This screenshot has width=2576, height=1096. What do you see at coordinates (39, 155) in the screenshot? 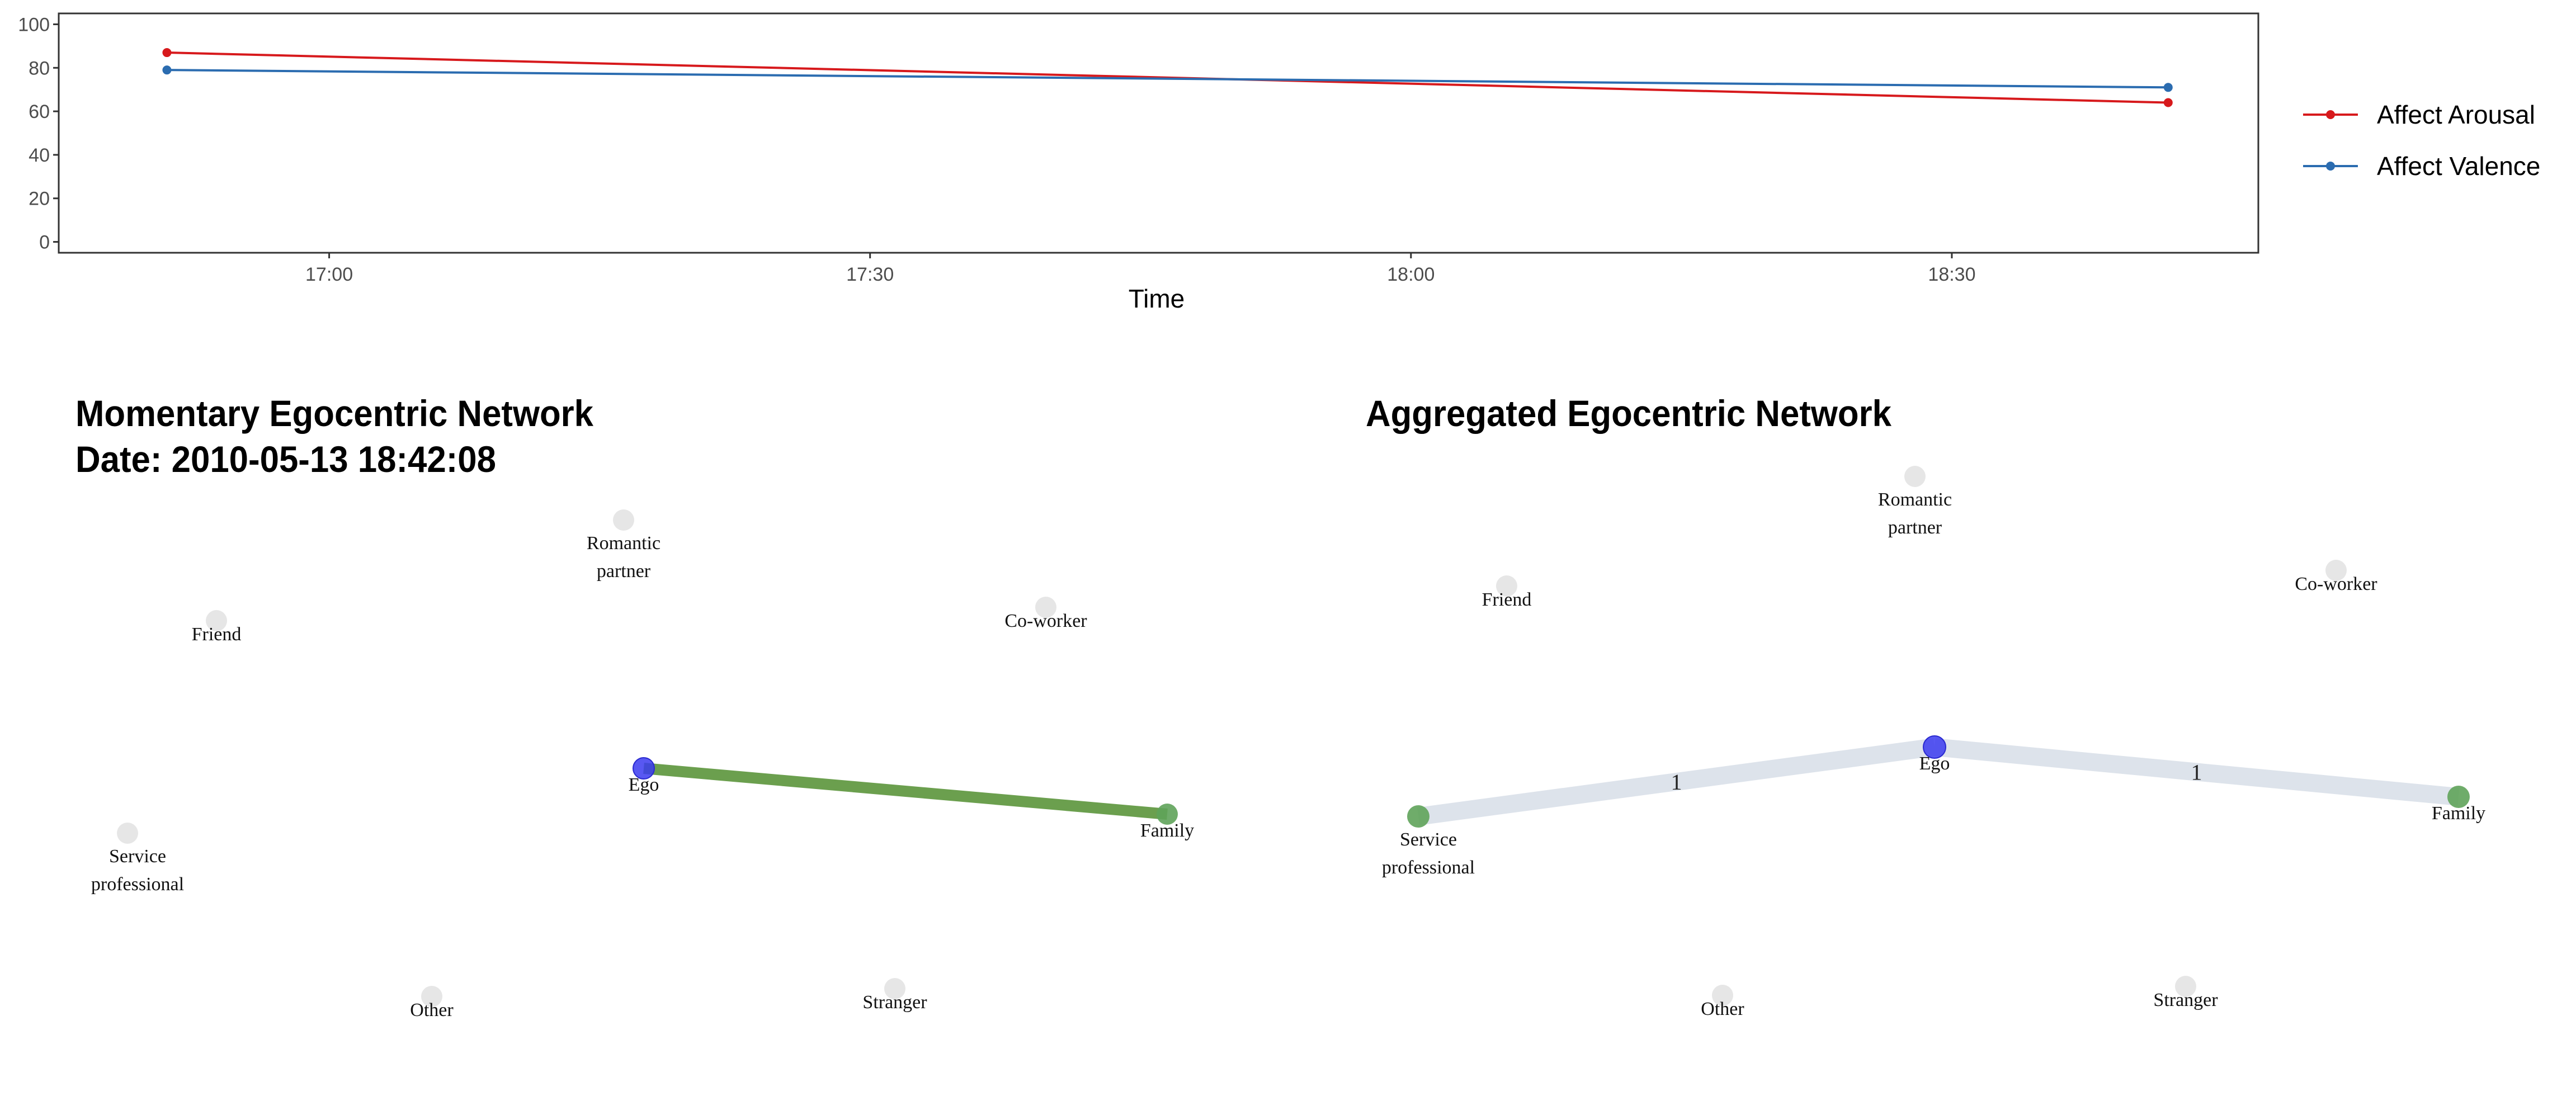
I see `y-tick-label: 40` at bounding box center [39, 155].